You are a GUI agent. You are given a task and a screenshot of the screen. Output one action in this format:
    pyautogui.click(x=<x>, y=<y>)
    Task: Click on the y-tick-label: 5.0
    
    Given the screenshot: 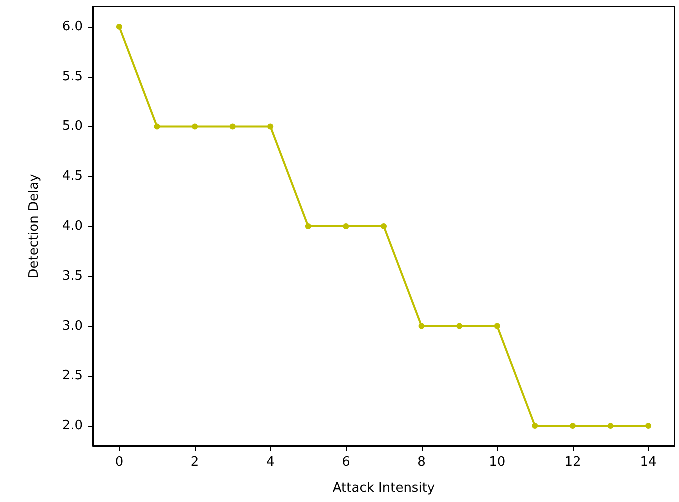 What is the action you would take?
    pyautogui.click(x=72, y=126)
    